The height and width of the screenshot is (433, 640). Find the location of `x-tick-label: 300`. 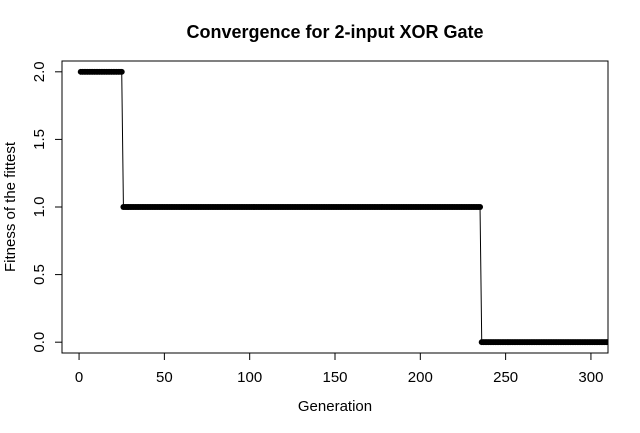

x-tick-label: 300 is located at coordinates (590, 377).